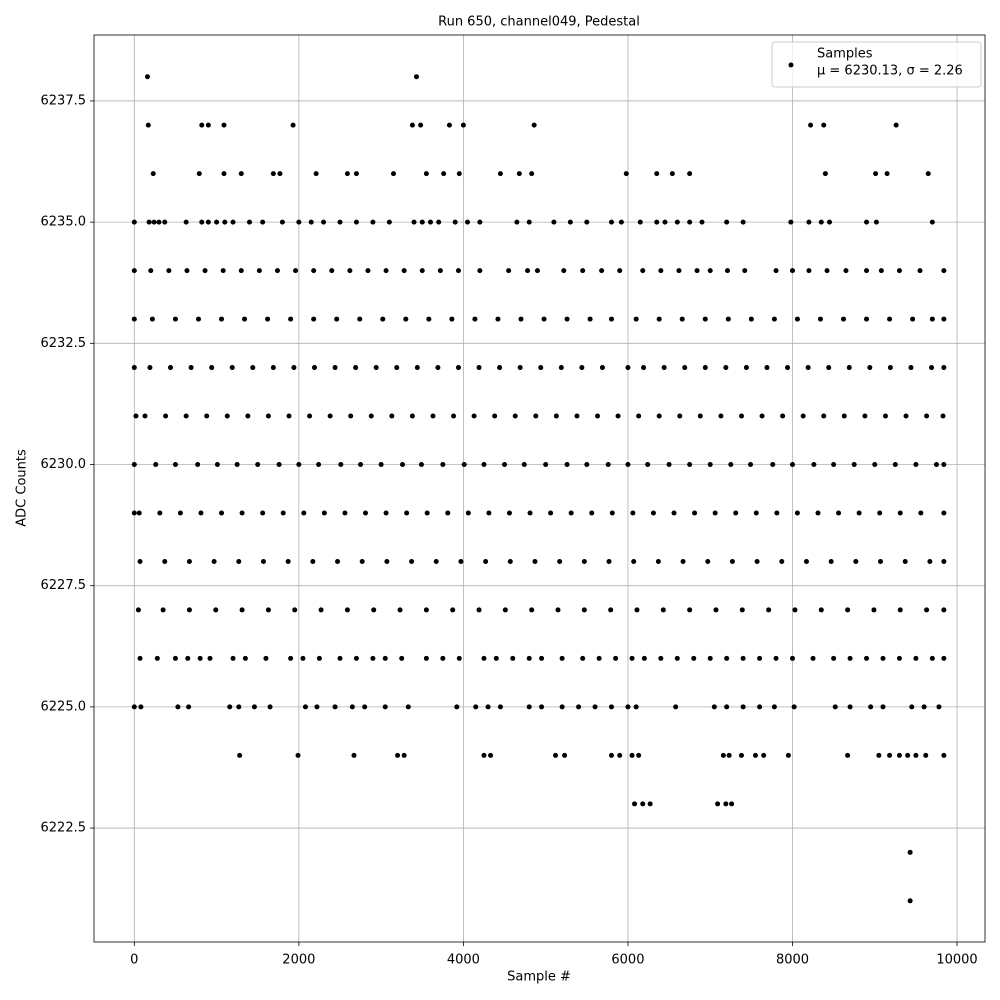  I want to click on x-tick-label: 6000, so click(627, 960).